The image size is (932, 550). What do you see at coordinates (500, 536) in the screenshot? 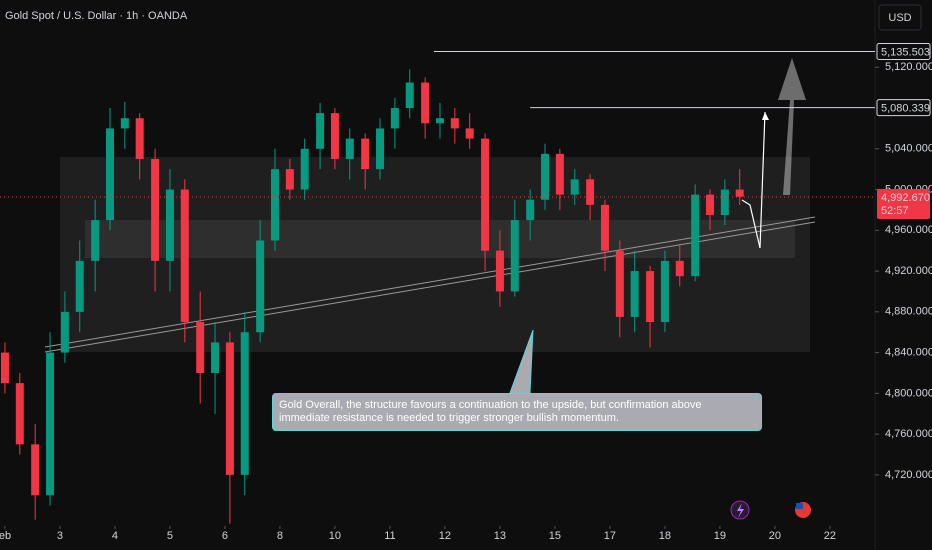
I see `x-tick-label: 13` at bounding box center [500, 536].